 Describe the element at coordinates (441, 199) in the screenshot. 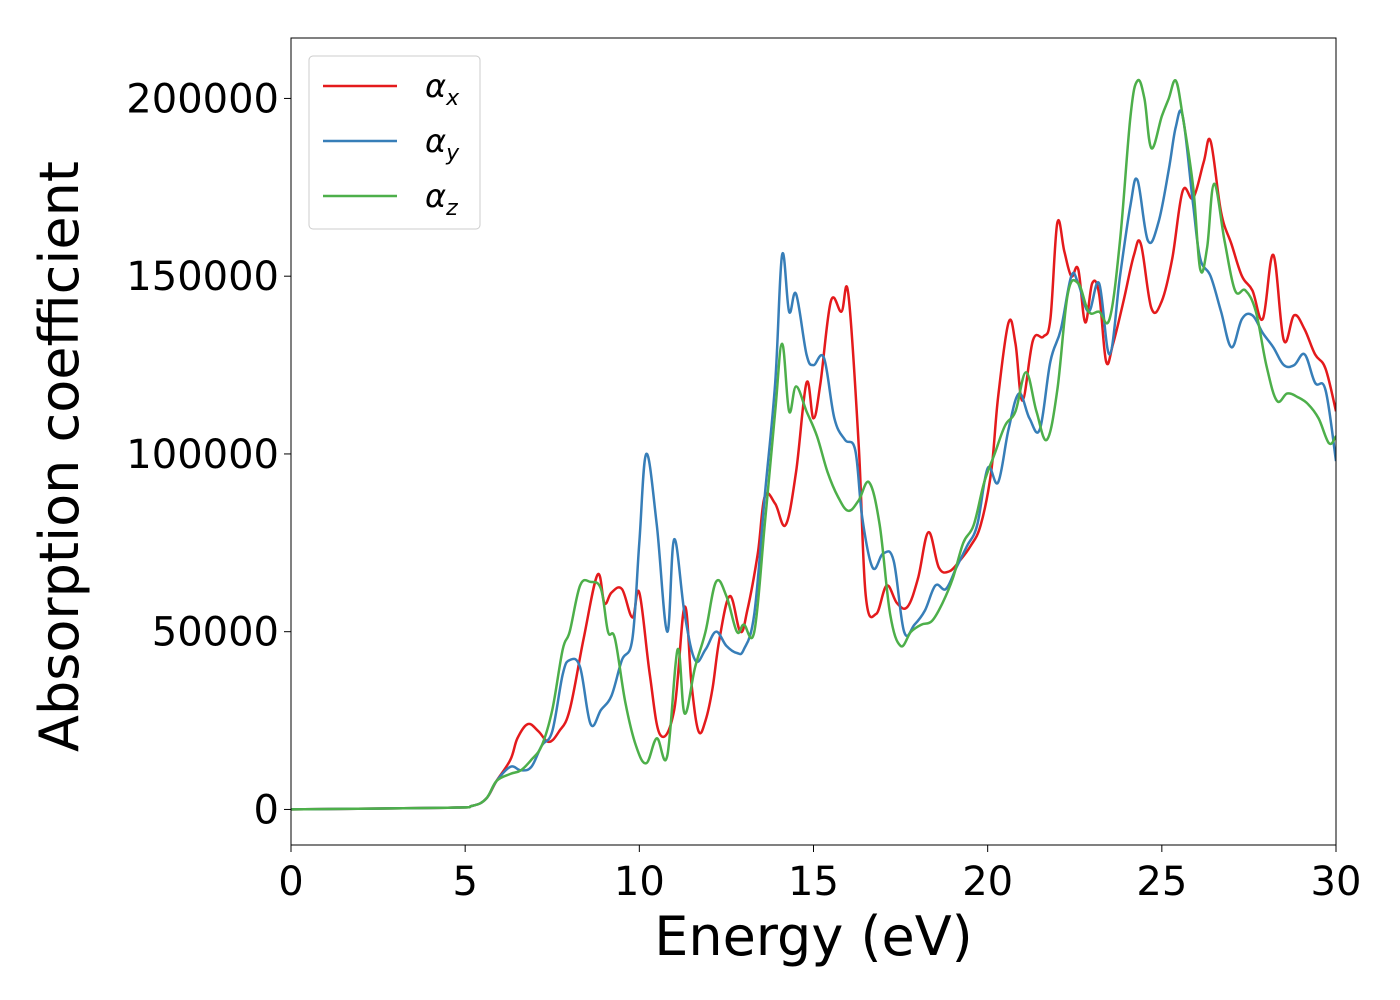

I see `legend-label-z: αz` at that location.